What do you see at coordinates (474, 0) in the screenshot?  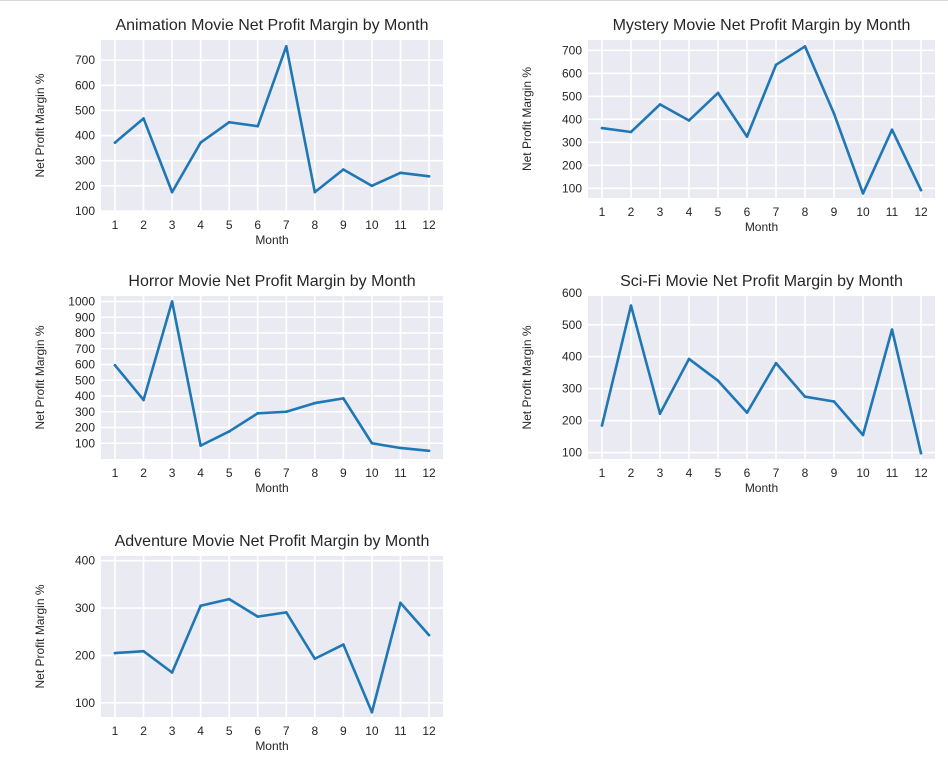 I see `top-border` at bounding box center [474, 0].